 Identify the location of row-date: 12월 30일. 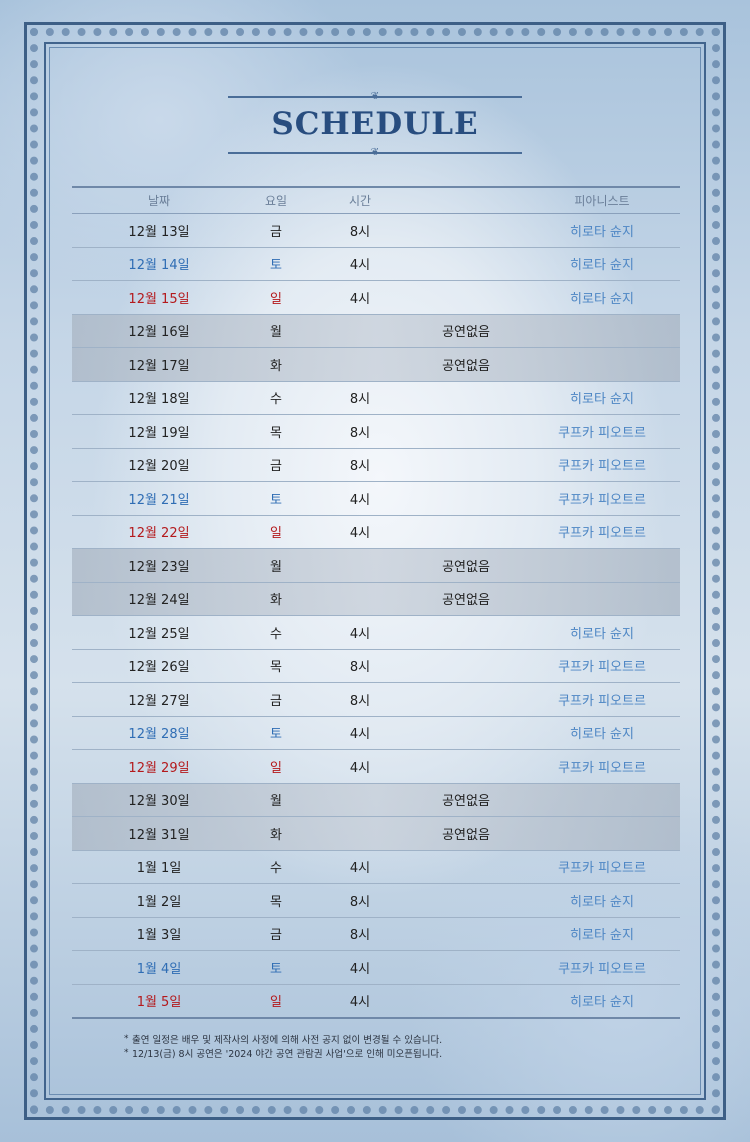
(159, 802).